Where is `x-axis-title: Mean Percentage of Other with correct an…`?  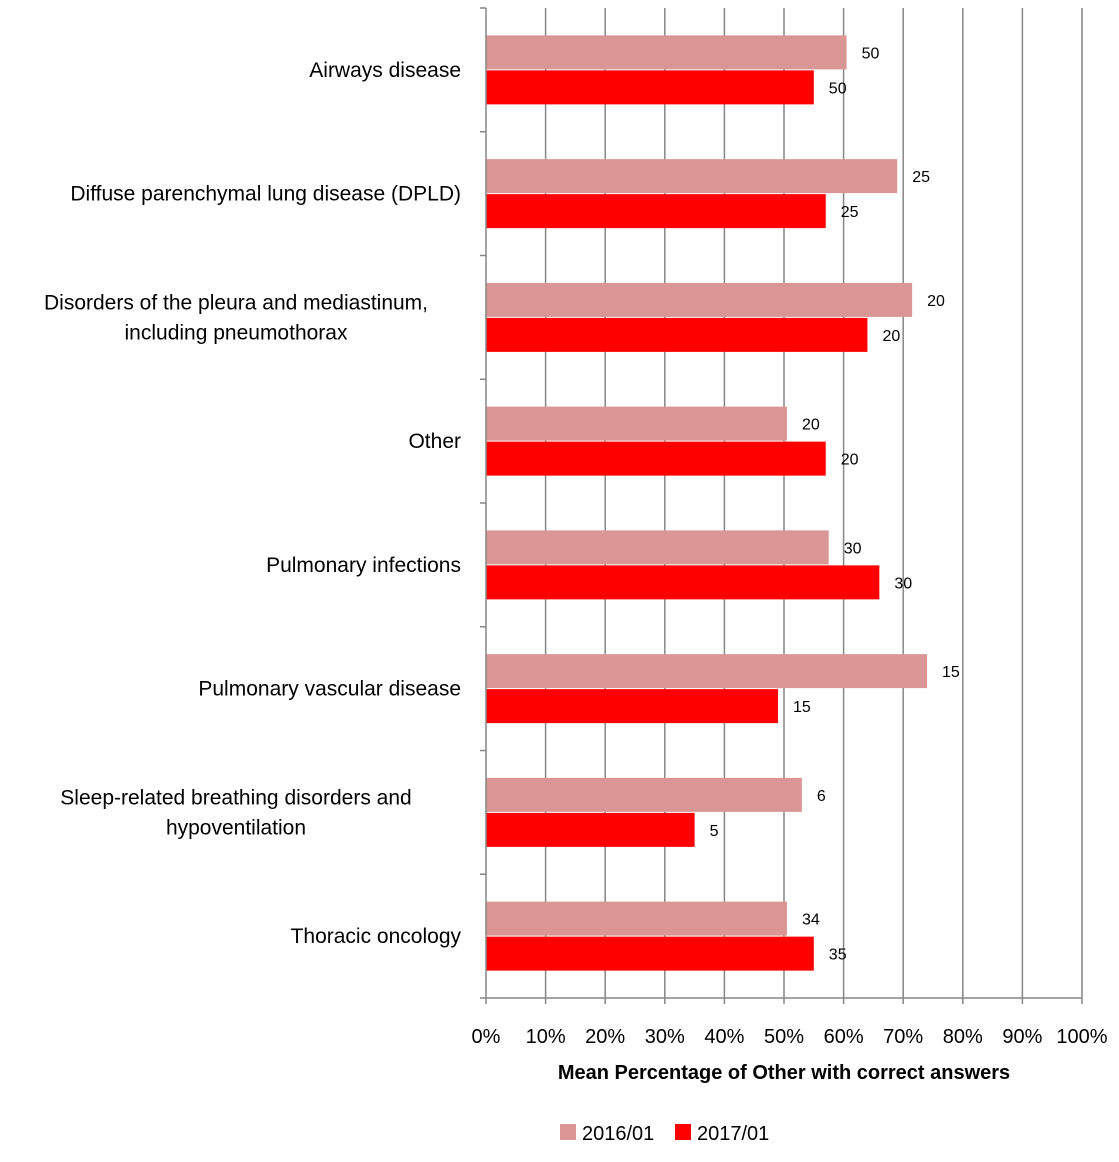 x-axis-title: Mean Percentage of Other with correct an… is located at coordinates (784, 1073).